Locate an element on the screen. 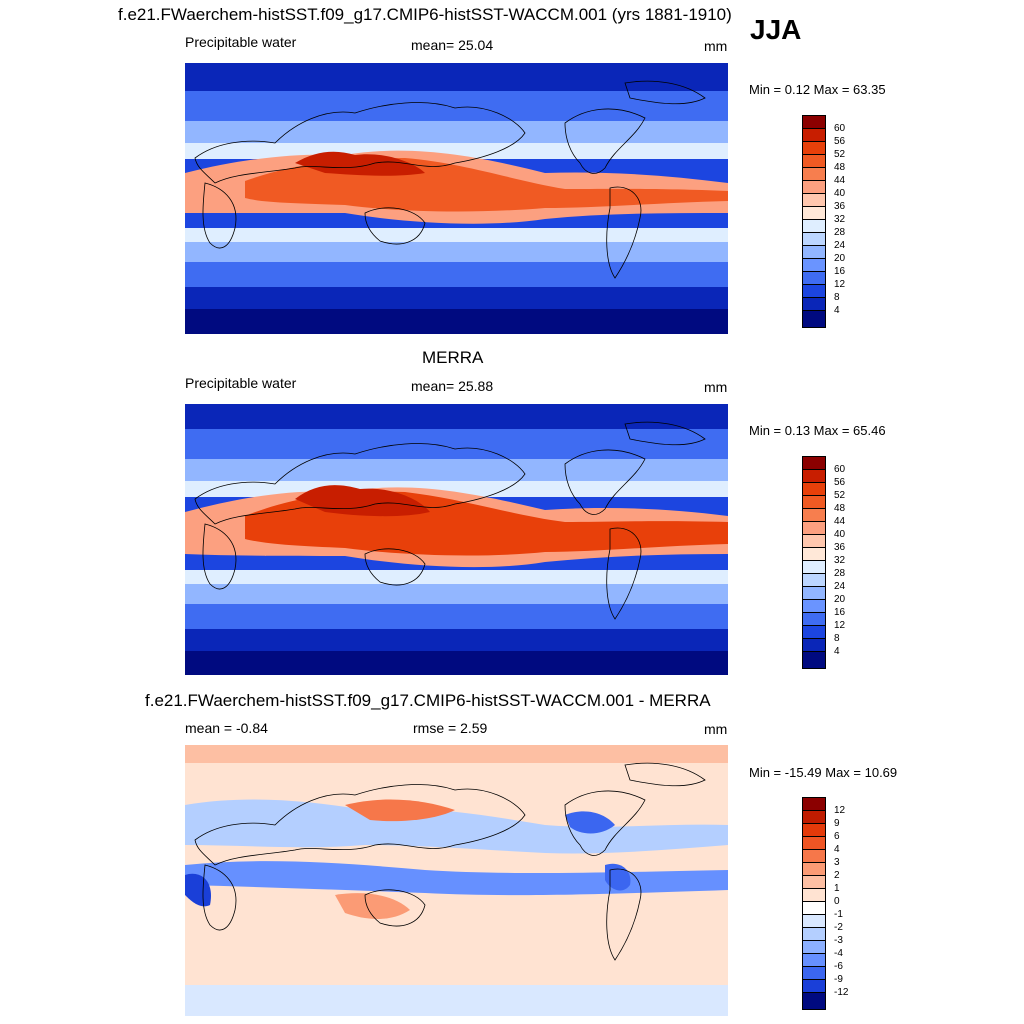 Image resolution: width=1024 pixels, height=1024 pixels. panel3-colorbar: 12 9 6 4 3 2 1 0 -1 -2 -3 -4 -6 -9 -12 is located at coordinates (825, 903).